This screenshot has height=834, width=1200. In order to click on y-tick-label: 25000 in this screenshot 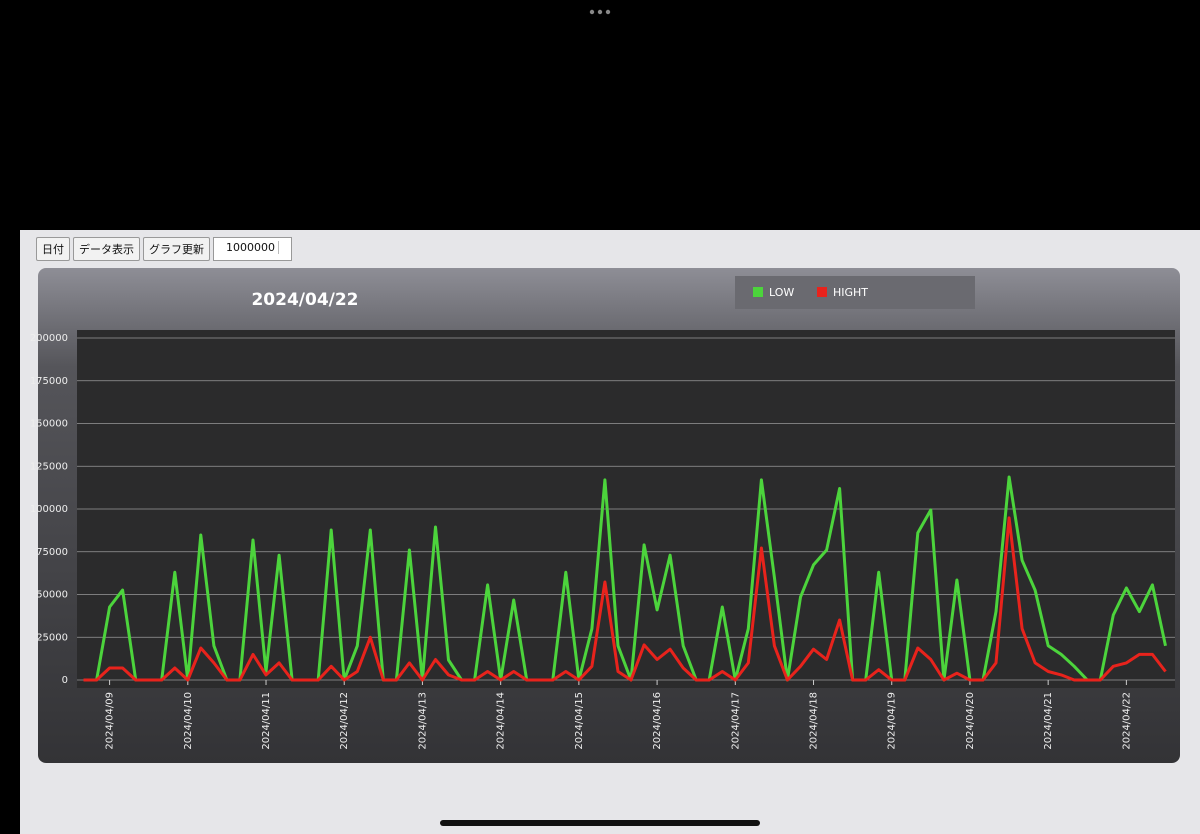, I will do `click(52, 637)`.